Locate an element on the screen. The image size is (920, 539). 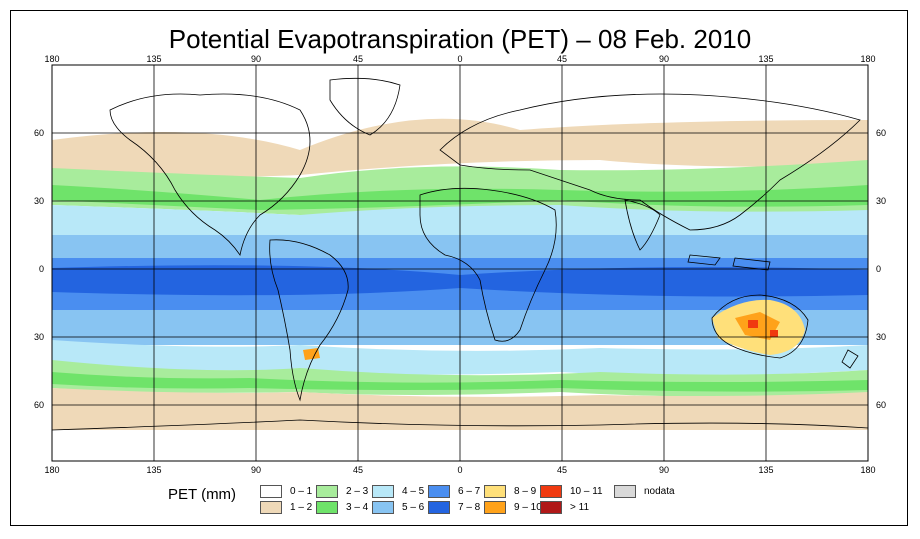
legend-label: 2 – 3 is located at coordinates (357, 491).